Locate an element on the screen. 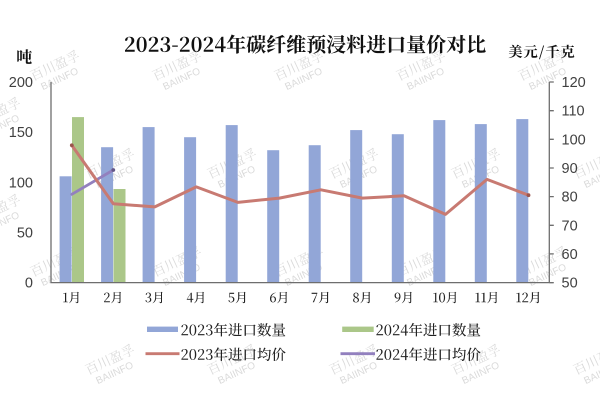 The width and height of the screenshot is (600, 405). svg-text: 110 is located at coordinates (573, 112).